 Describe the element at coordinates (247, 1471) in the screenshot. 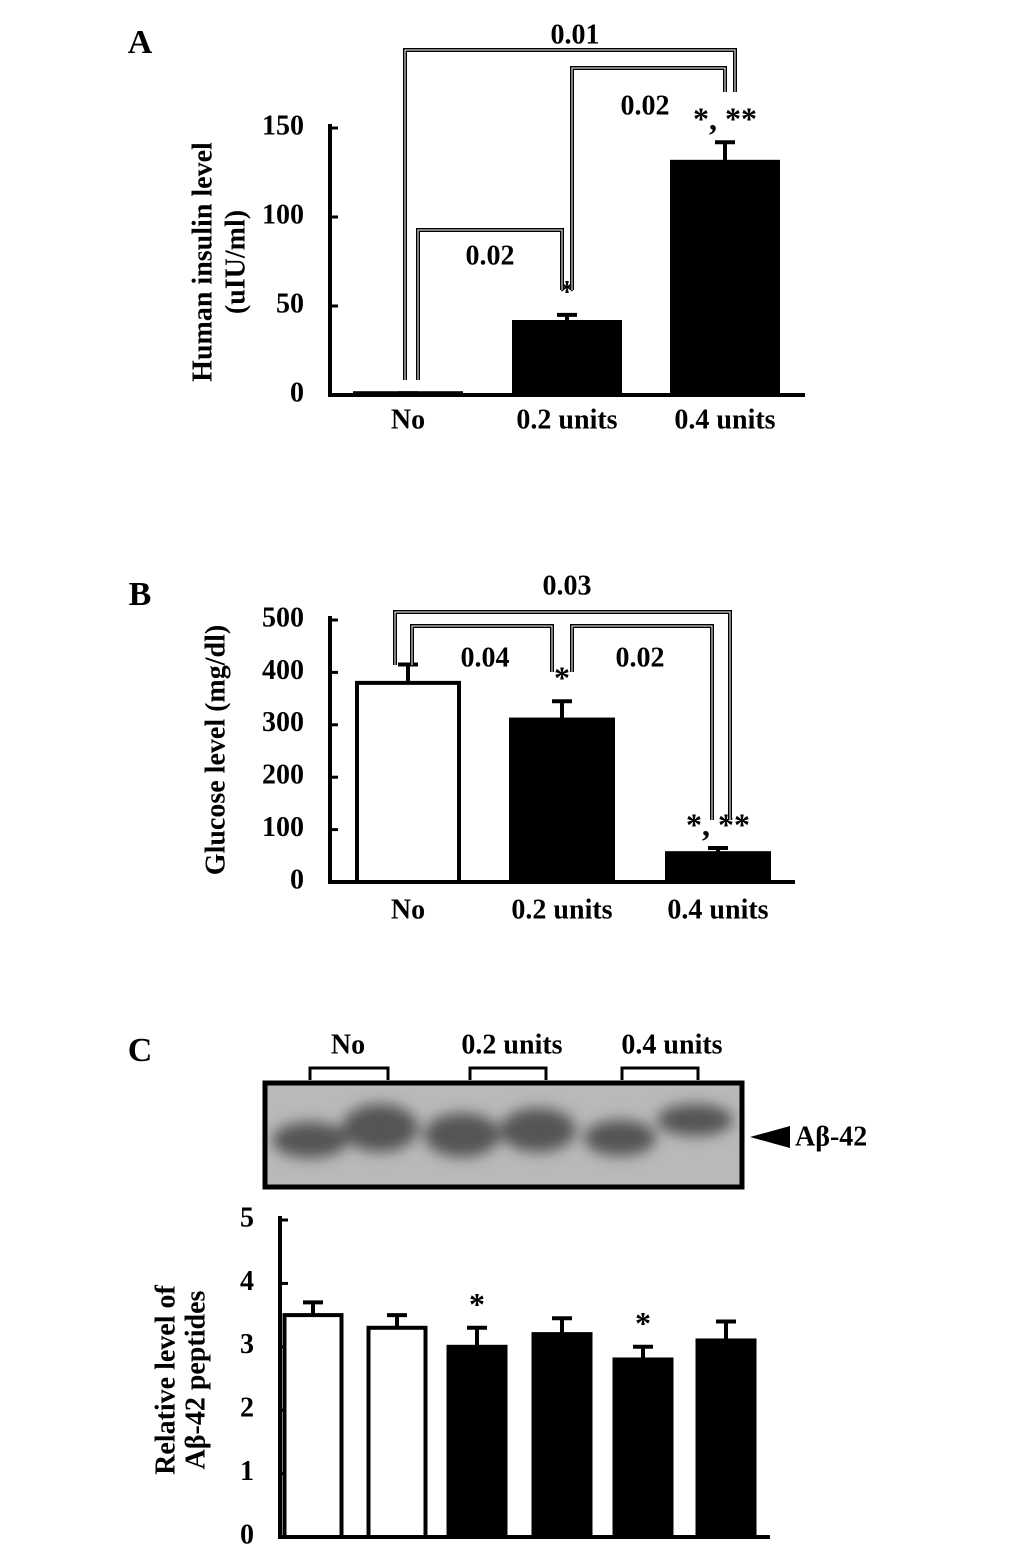

I see `y-tick-label: 1` at that location.